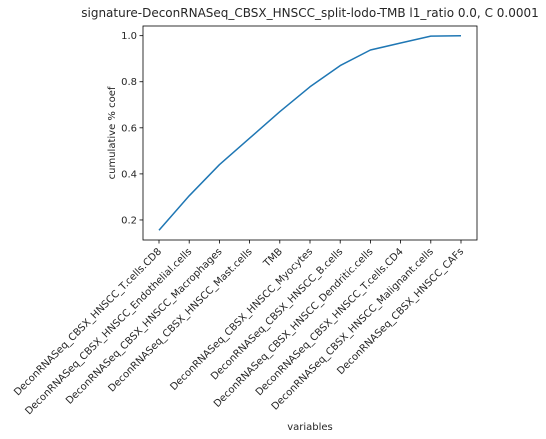 The image size is (546, 439). What do you see at coordinates (273, 258) in the screenshot?
I see `x-tick-label: TMB` at bounding box center [273, 258].